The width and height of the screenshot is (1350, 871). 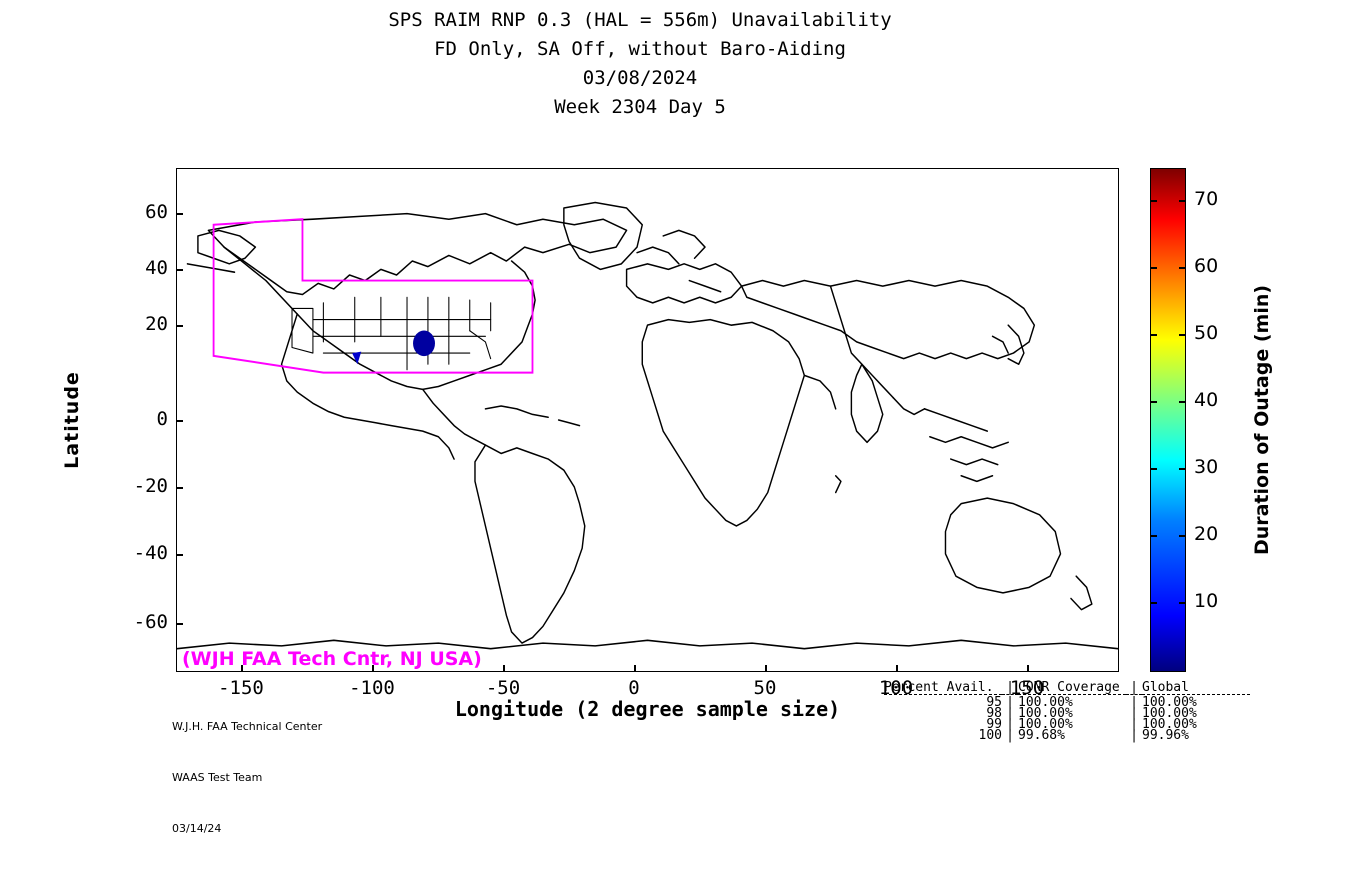 What do you see at coordinates (1041, 735) in the screenshot?
I see `cell-conr: 99.68%` at bounding box center [1041, 735].